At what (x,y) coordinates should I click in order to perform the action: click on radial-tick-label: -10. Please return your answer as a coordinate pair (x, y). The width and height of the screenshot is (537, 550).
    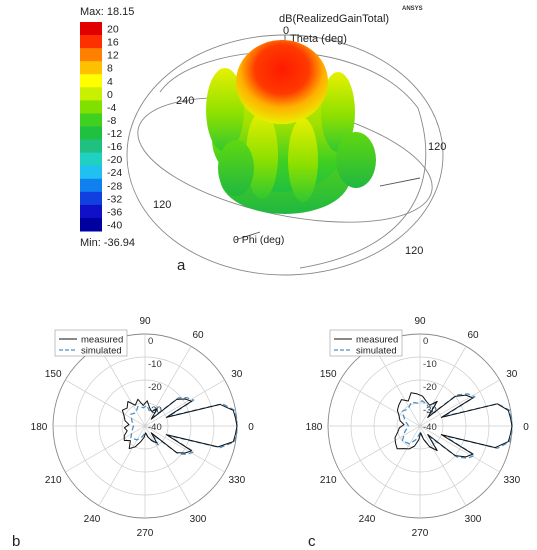
    Looking at the image, I should click on (430, 364).